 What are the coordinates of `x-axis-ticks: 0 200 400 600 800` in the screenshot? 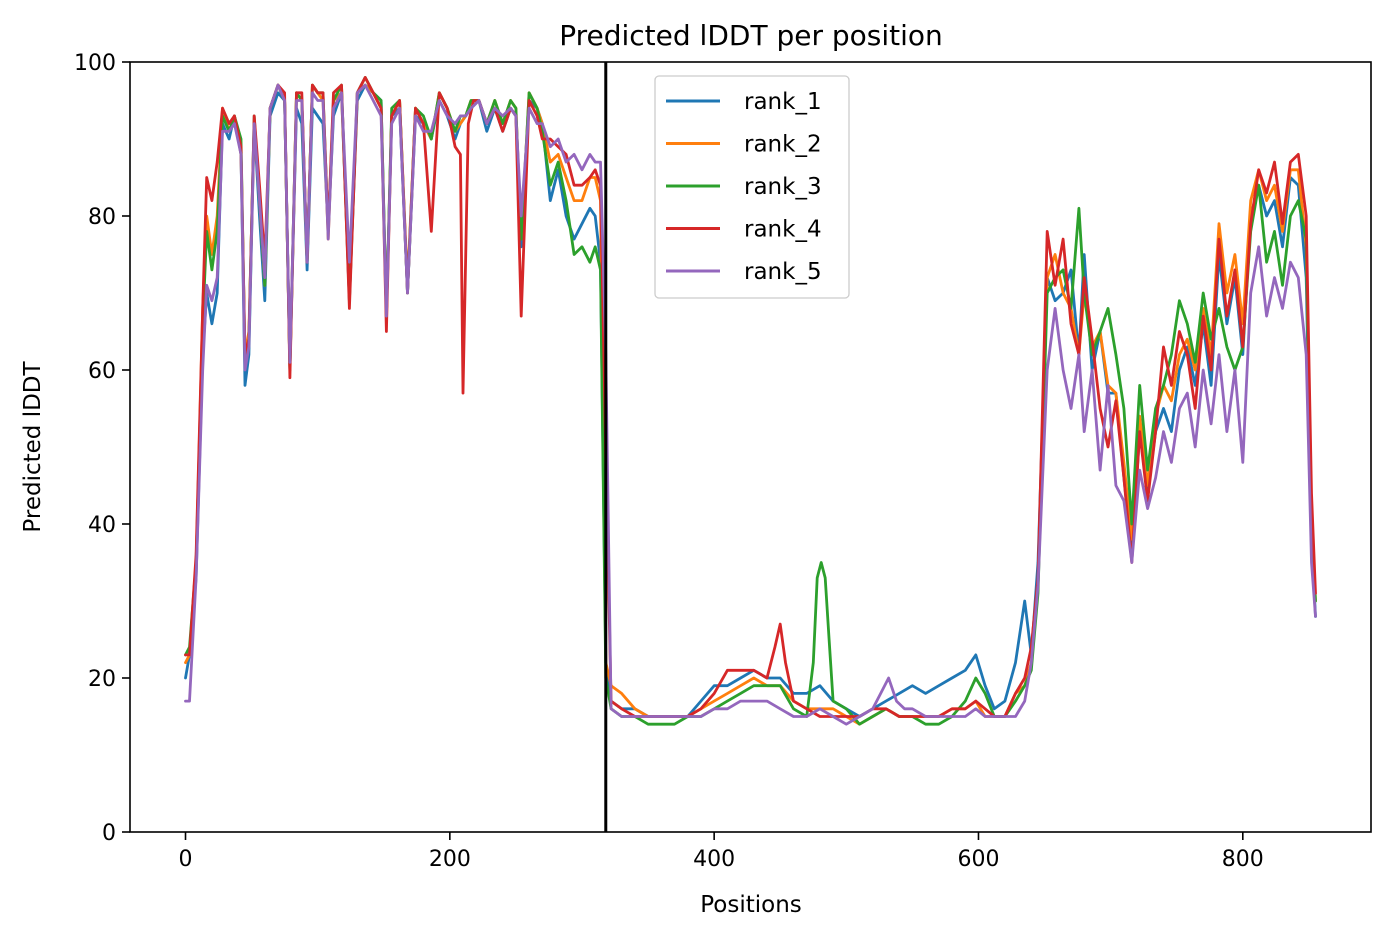 It's located at (721, 852).